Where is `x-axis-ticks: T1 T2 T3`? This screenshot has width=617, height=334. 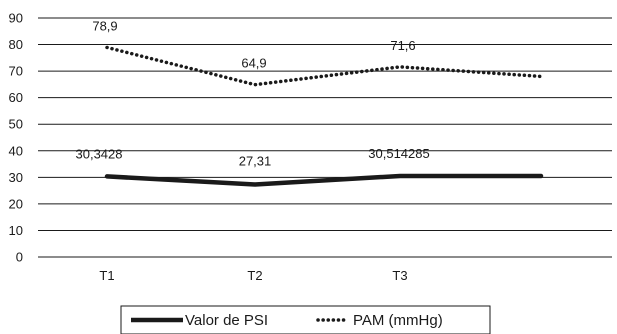
x-axis-ticks: T1 T2 T3 is located at coordinates (253, 275).